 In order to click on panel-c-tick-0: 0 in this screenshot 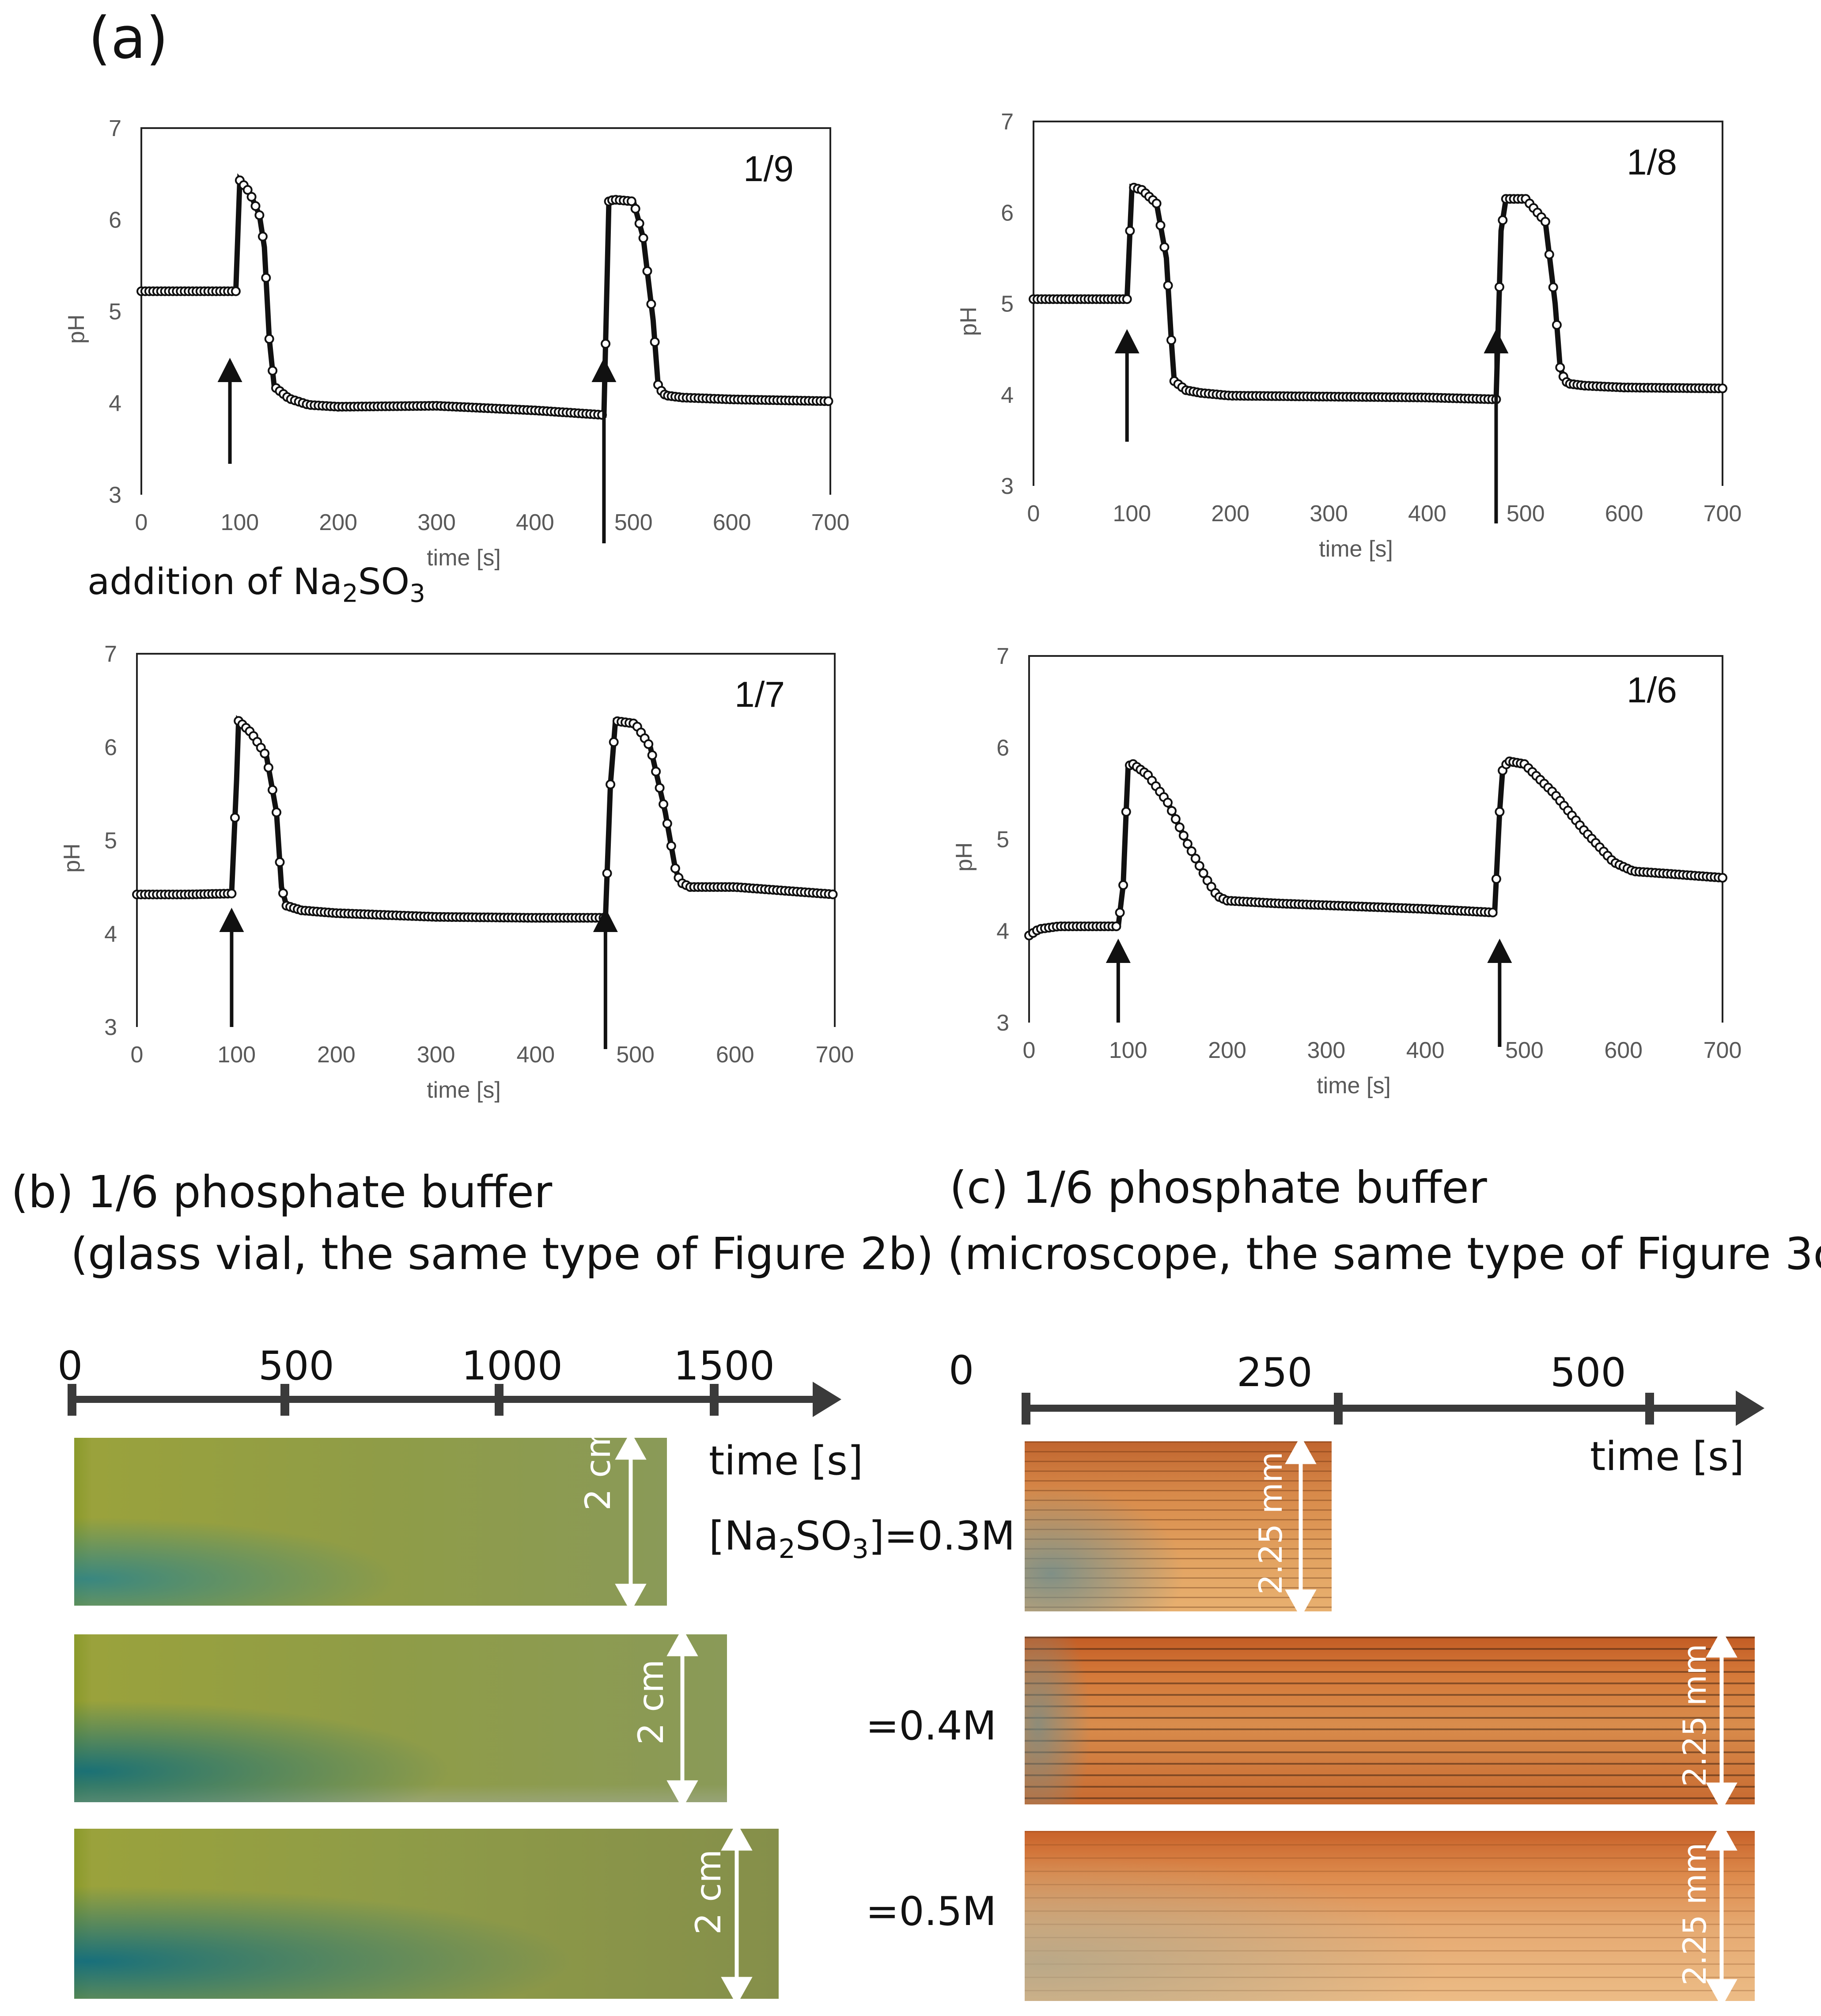, I will do `click(961, 1370)`.